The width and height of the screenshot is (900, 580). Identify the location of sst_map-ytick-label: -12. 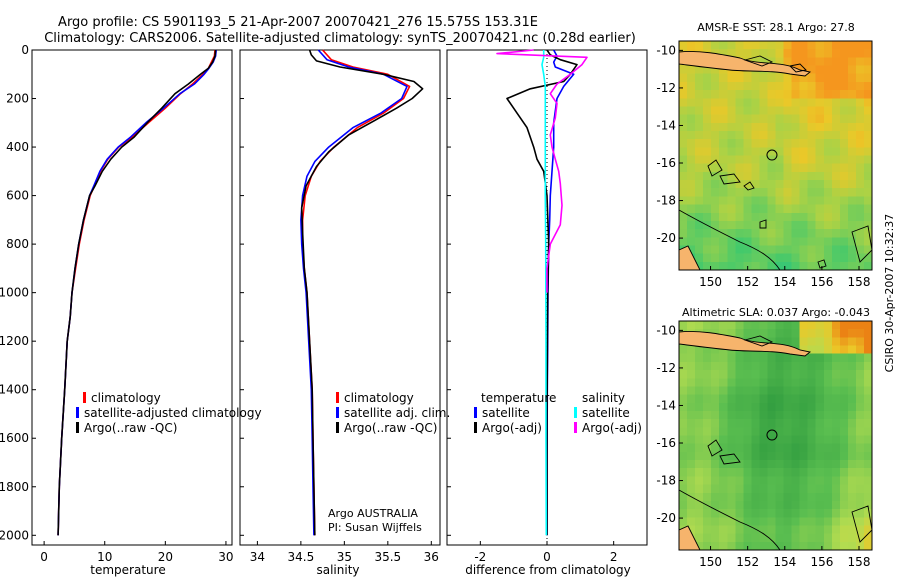
(666, 88).